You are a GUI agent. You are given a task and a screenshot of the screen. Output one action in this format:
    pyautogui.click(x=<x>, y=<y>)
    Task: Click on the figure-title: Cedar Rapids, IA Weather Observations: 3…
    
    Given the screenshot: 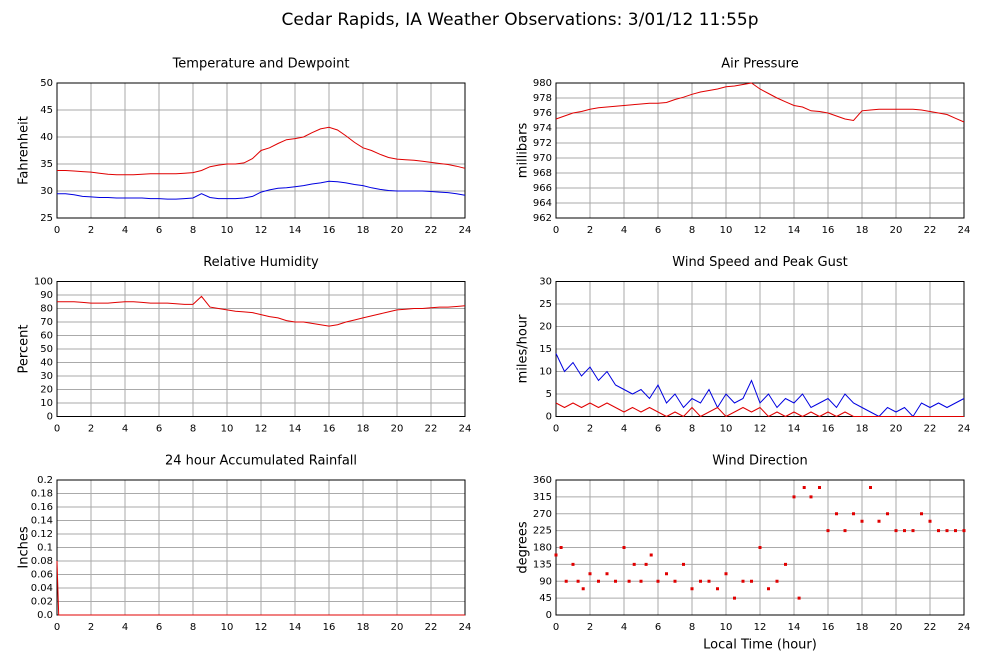 What is the action you would take?
    pyautogui.click(x=519, y=20)
    